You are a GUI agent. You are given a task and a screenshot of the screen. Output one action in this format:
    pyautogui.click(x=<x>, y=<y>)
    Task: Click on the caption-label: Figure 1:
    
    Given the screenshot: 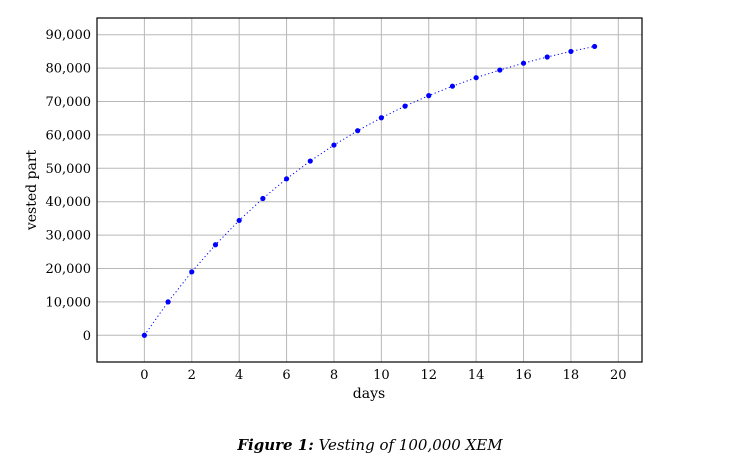 What is the action you would take?
    pyautogui.click(x=275, y=445)
    